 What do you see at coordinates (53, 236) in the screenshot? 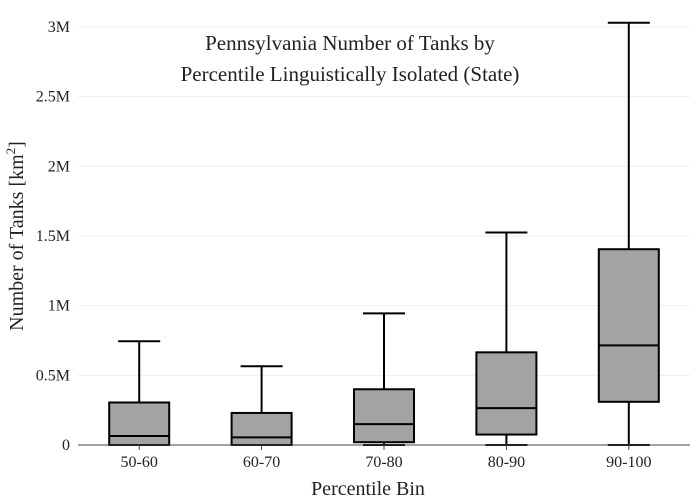
I see `y-tick-label: 1.5M` at bounding box center [53, 236].